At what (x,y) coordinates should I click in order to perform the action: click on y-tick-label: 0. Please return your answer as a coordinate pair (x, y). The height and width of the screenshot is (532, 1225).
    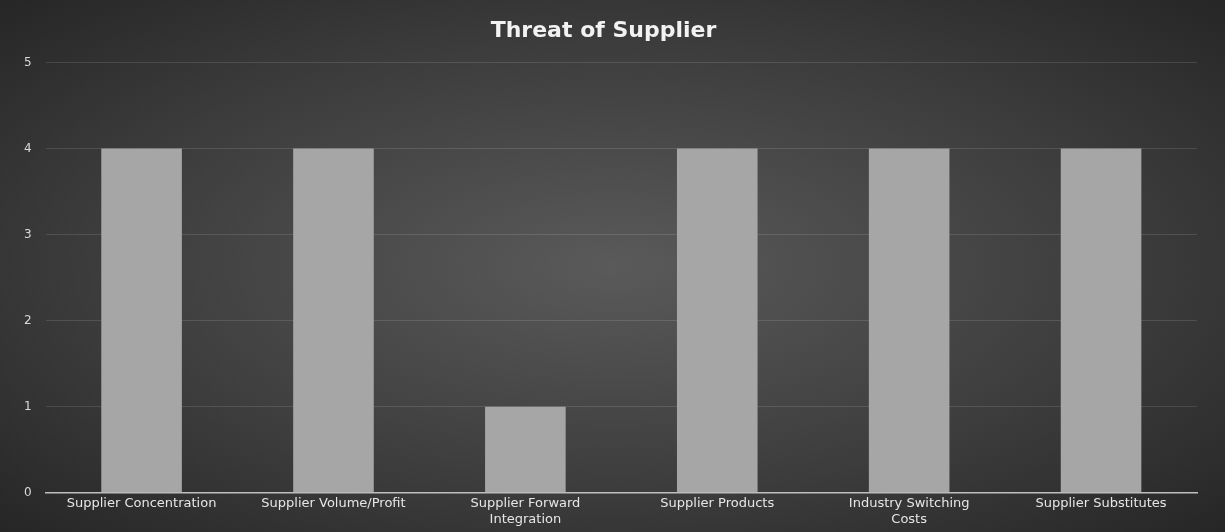
    Looking at the image, I should click on (27, 491).